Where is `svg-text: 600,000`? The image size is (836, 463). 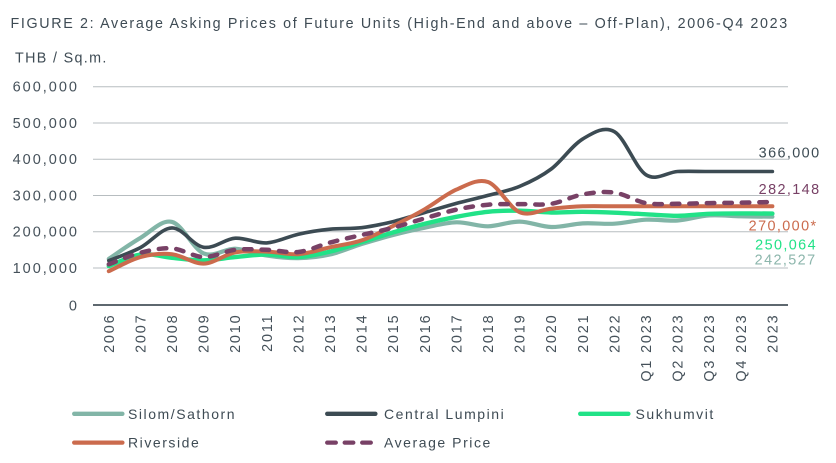
svg-text: 600,000 is located at coordinates (46, 88).